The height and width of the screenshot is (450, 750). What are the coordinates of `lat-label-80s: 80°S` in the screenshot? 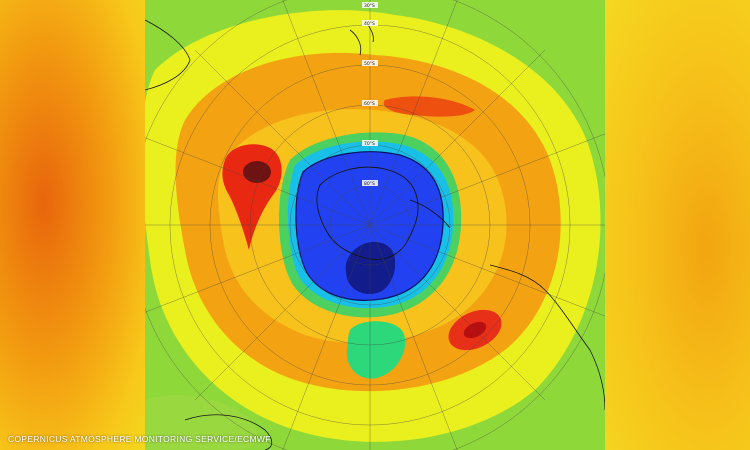 It's located at (369, 184).